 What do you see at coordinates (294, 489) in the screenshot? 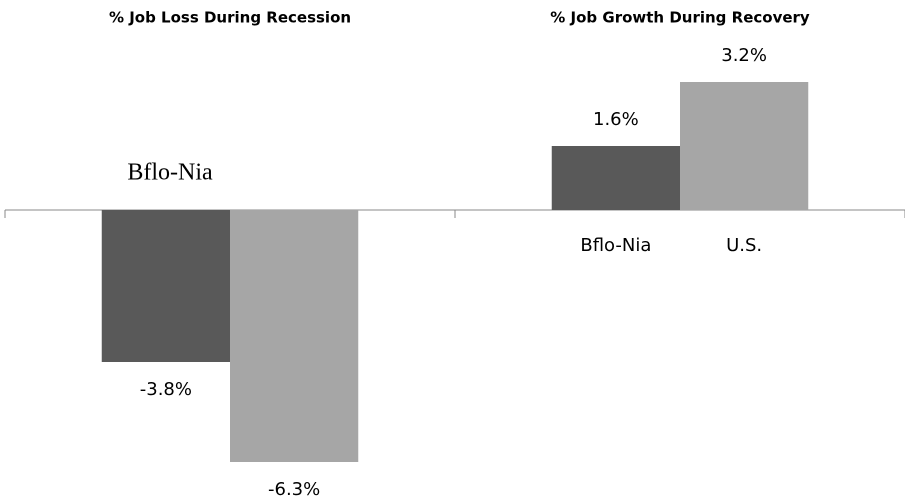
I see `value-label: -6.3%` at bounding box center [294, 489].